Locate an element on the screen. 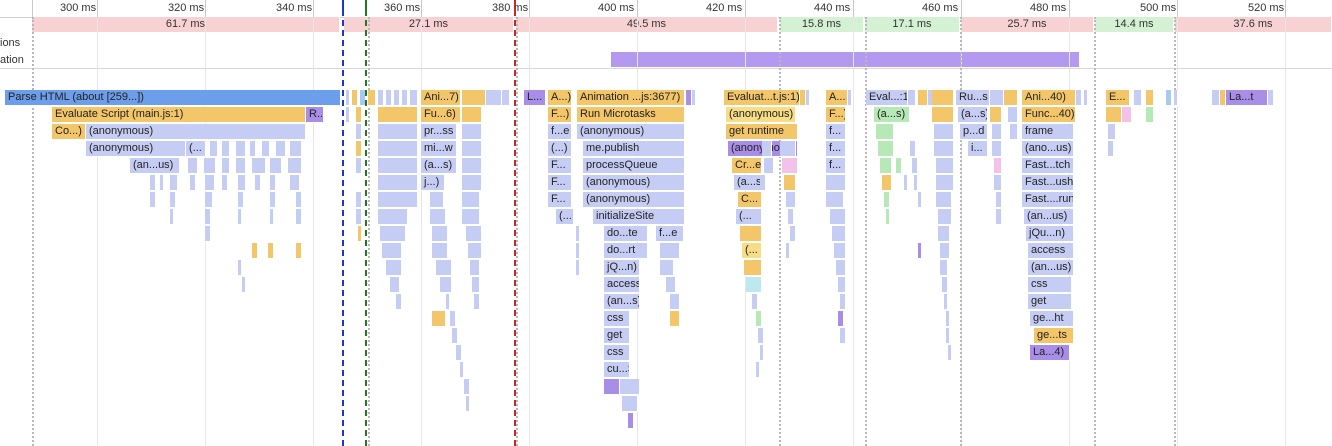  flame-block: F...) is located at coordinates (836, 115).